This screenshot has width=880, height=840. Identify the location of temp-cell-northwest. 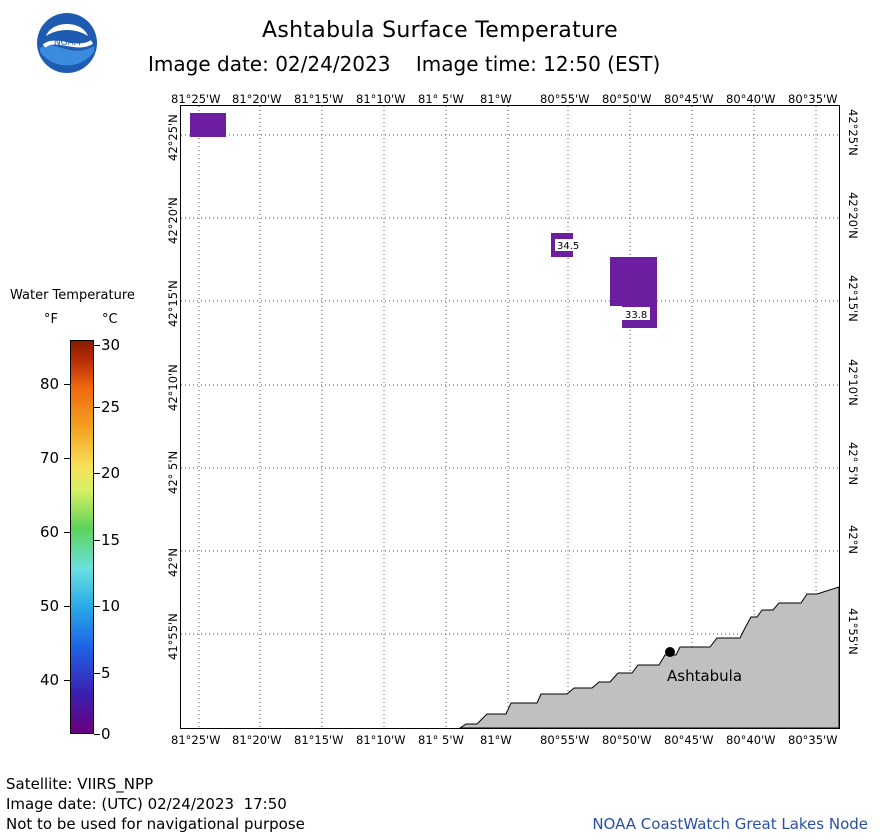
(208, 125).